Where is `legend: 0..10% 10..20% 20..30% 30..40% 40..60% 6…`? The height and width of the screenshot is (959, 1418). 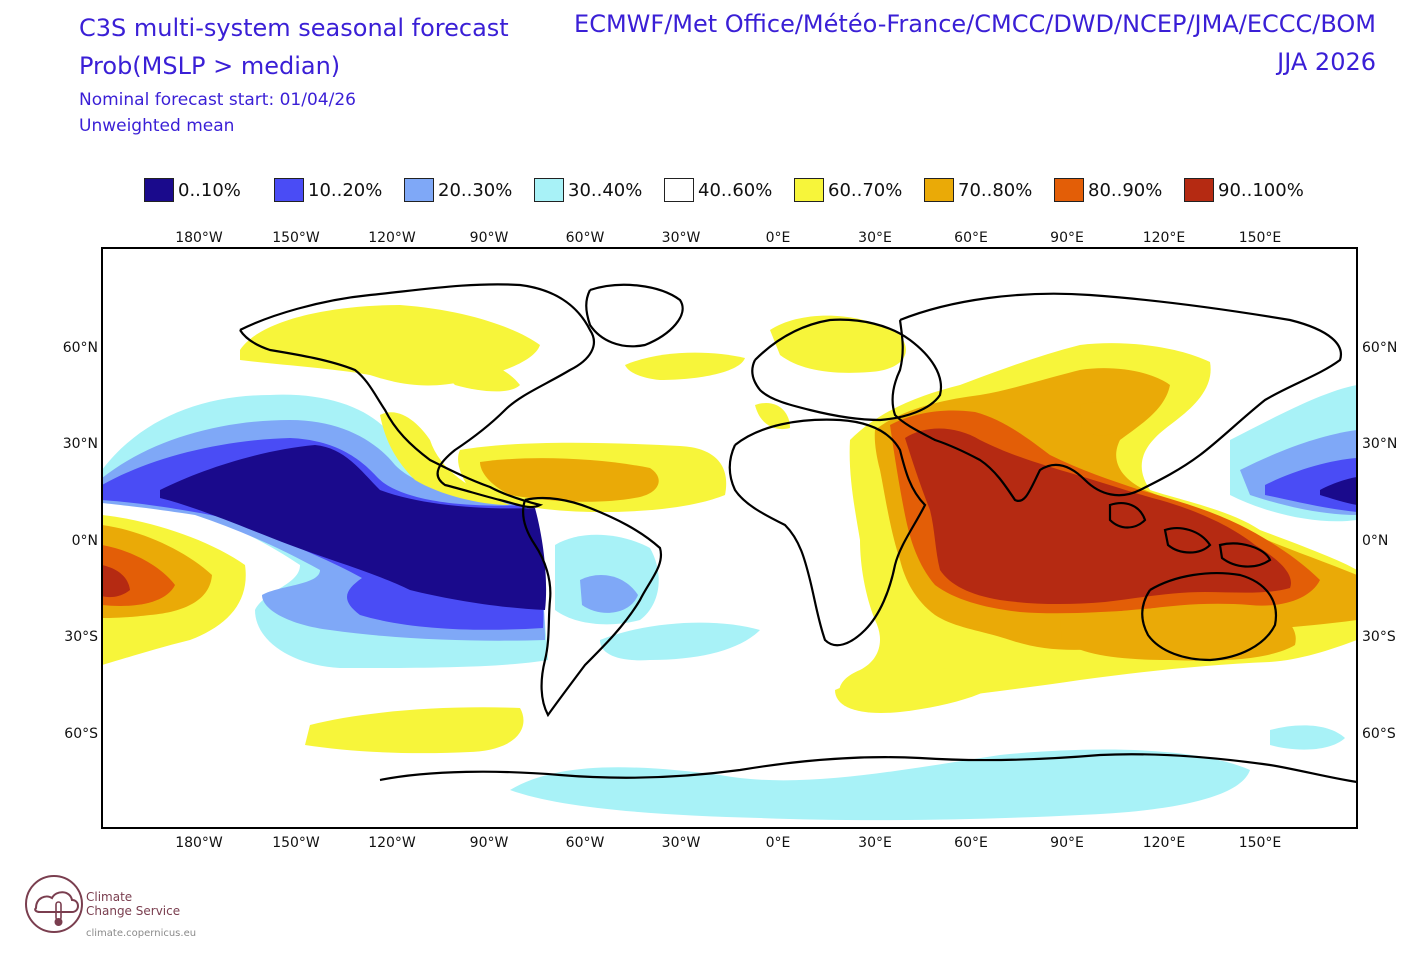 legend: 0..10% 10..20% 20..30% 30..40% 40..60% 6… is located at coordinates (729, 190).